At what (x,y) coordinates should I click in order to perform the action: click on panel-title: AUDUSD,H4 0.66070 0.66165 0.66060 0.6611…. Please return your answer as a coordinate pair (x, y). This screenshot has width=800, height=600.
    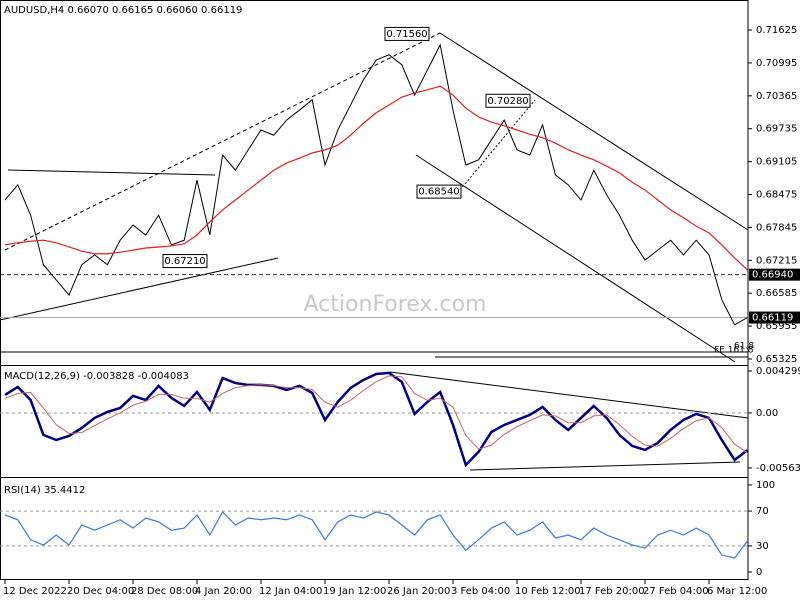
    Looking at the image, I should click on (123, 10).